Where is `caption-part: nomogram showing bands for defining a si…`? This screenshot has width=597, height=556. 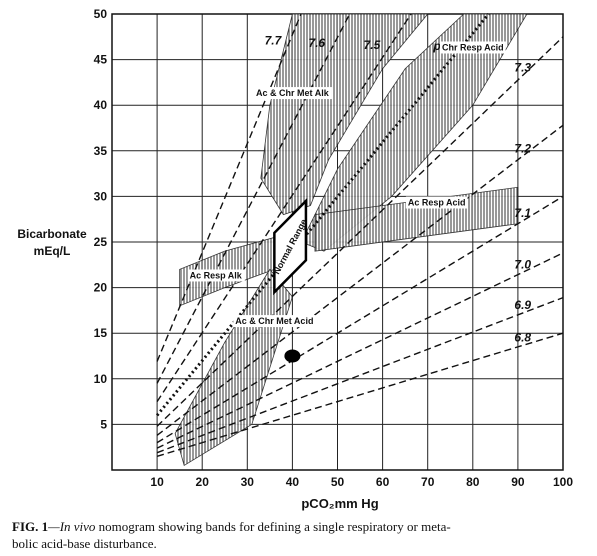
caption-part: nomogram showing bands for defining a si… is located at coordinates (272, 526).